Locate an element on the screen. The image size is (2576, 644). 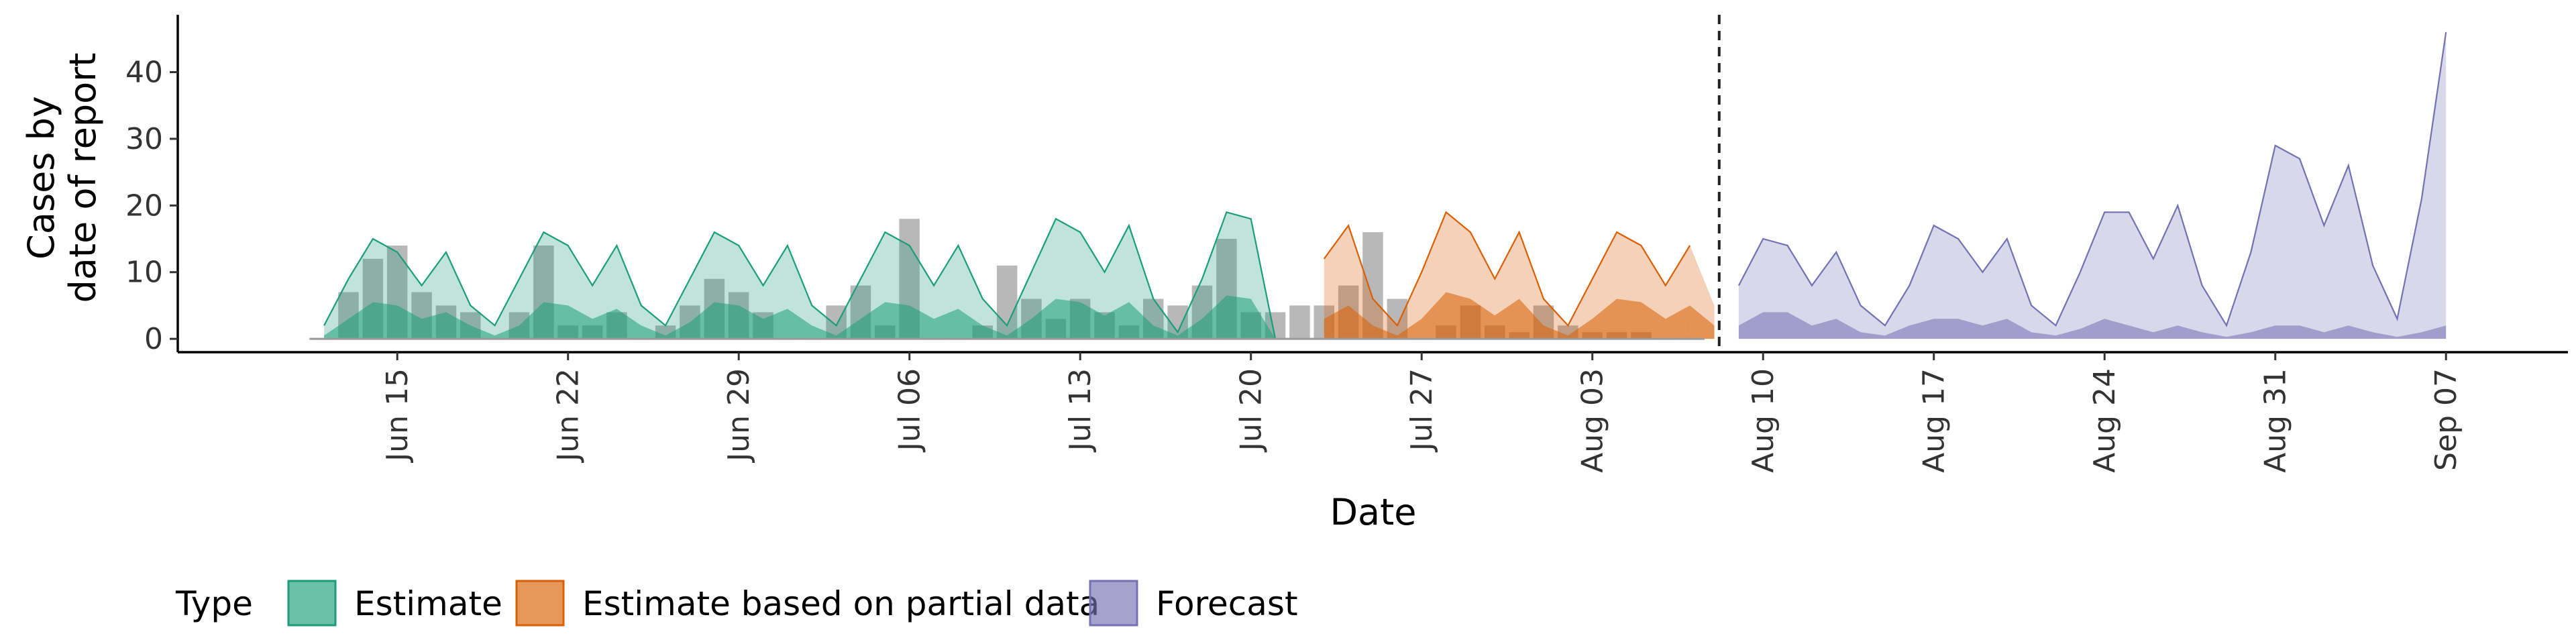
series-estimate is located at coordinates (811, 275).